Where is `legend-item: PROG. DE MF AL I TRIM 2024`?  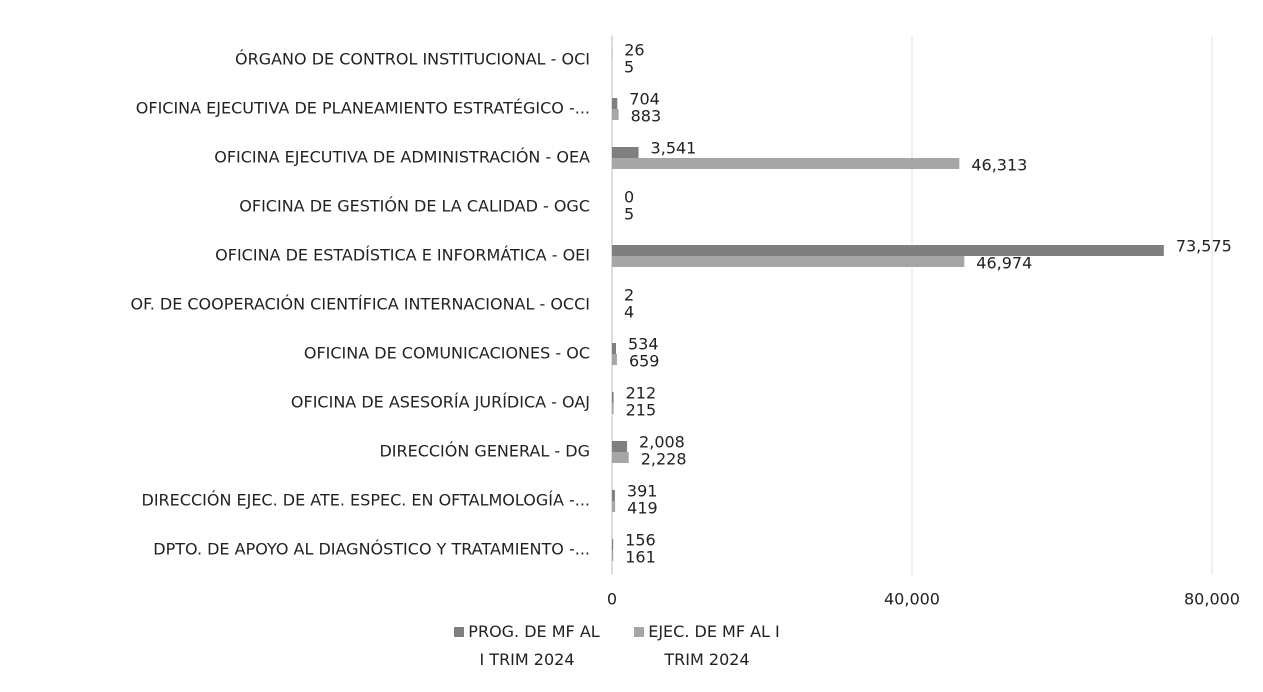 legend-item: PROG. DE MF AL I TRIM 2024 is located at coordinates (527, 646).